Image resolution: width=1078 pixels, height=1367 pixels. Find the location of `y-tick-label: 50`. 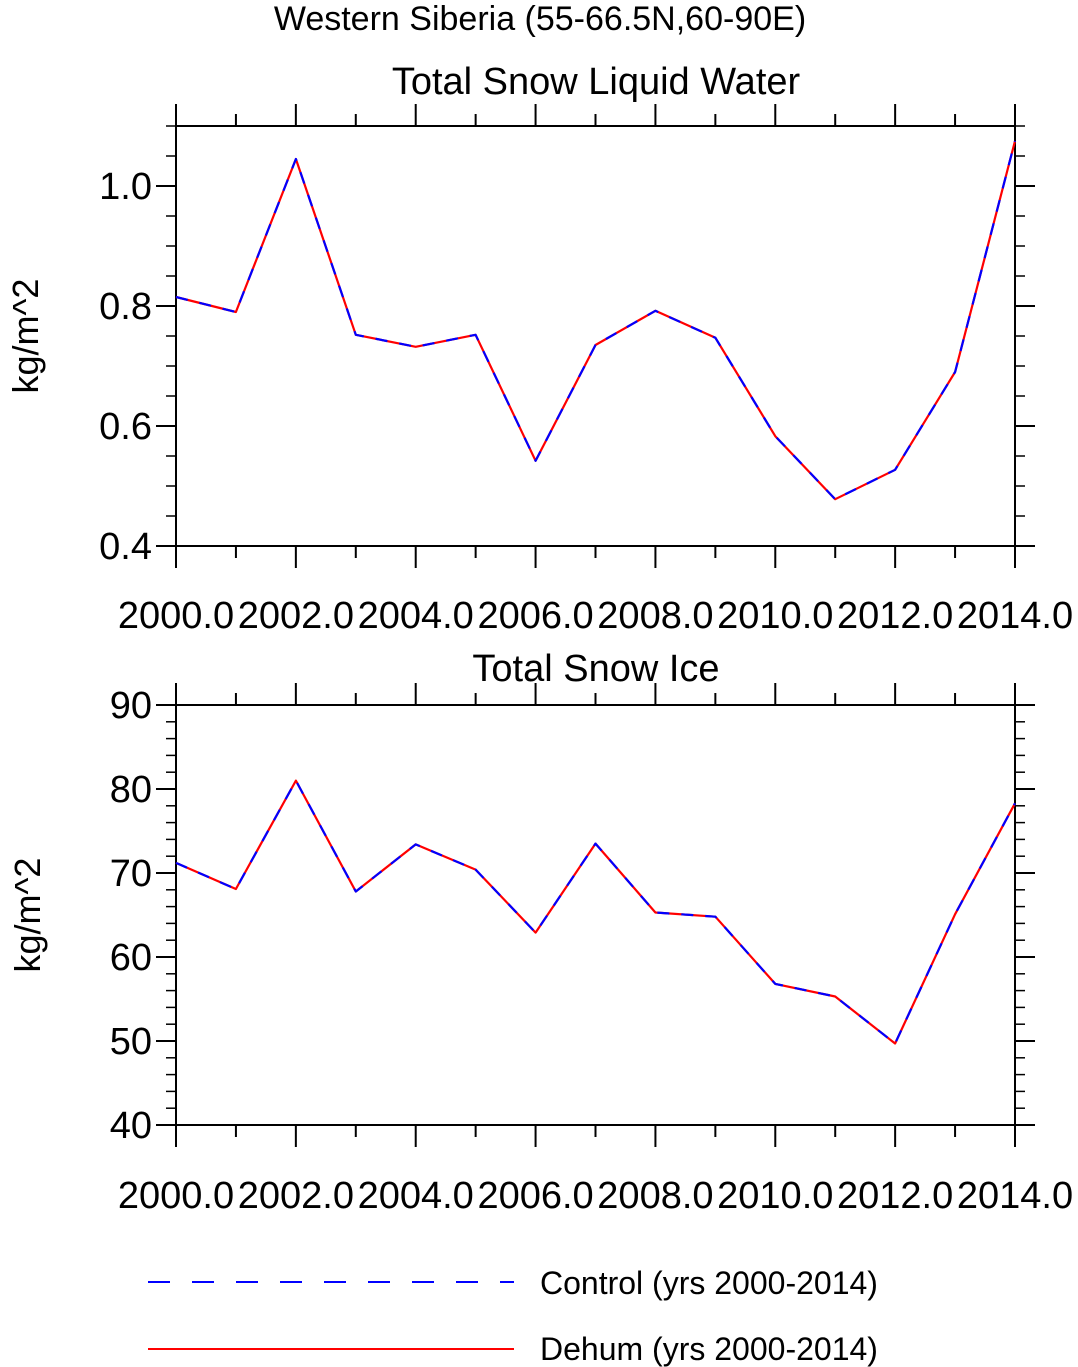

y-tick-label: 50 is located at coordinates (131, 1042).